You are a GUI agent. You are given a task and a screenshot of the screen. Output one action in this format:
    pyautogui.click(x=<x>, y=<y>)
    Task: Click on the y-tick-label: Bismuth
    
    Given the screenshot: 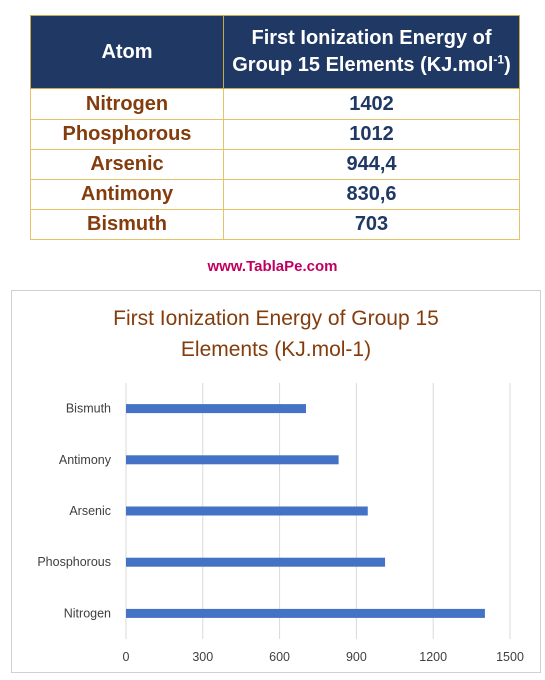 What is the action you would take?
    pyautogui.click(x=88, y=409)
    